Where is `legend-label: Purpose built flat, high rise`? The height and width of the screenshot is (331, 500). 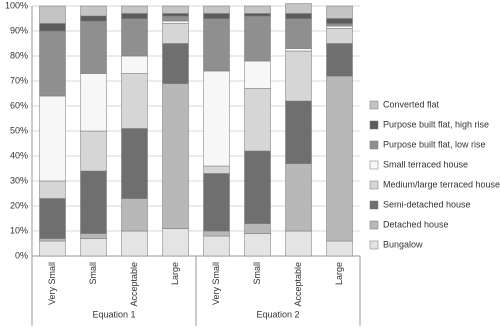
legend-label: Purpose built flat, high rise is located at coordinates (436, 124).